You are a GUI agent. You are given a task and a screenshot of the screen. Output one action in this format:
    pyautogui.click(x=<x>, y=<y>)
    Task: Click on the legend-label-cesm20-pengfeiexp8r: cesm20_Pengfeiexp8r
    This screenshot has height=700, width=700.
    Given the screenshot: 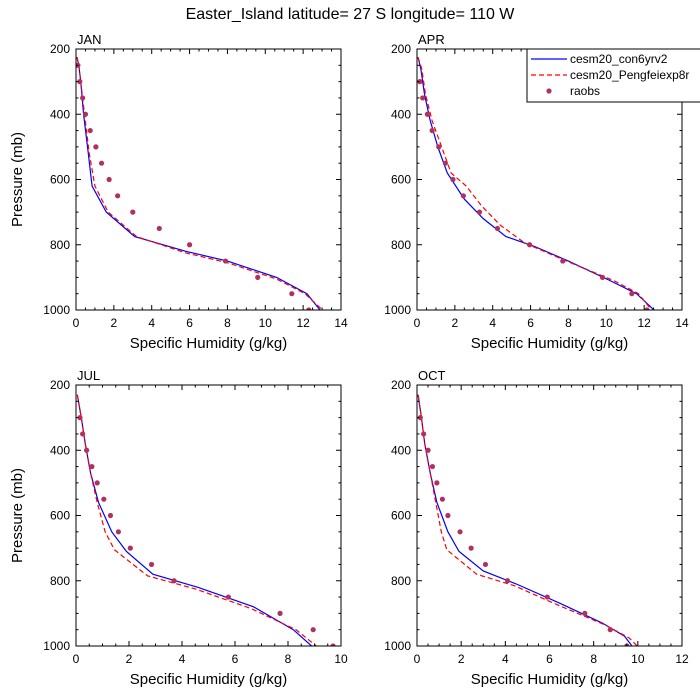 What is the action you would take?
    pyautogui.click(x=629, y=75)
    